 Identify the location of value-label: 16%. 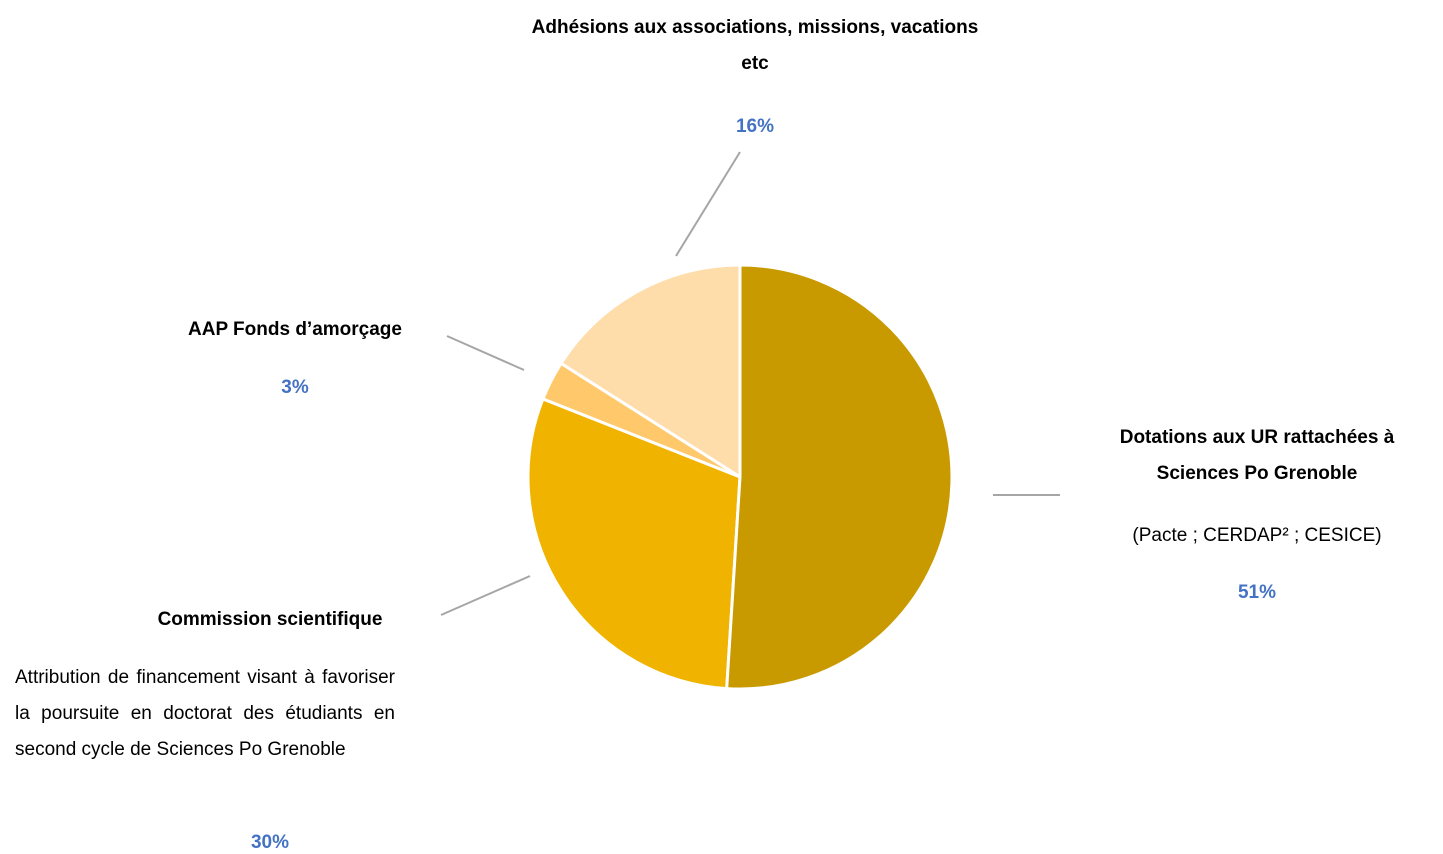
(755, 126).